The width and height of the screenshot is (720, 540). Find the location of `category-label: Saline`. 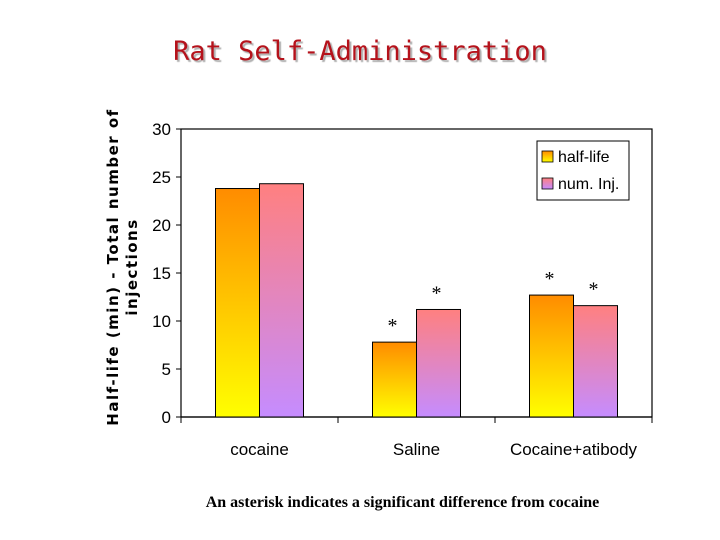

category-label: Saline is located at coordinates (416, 449).